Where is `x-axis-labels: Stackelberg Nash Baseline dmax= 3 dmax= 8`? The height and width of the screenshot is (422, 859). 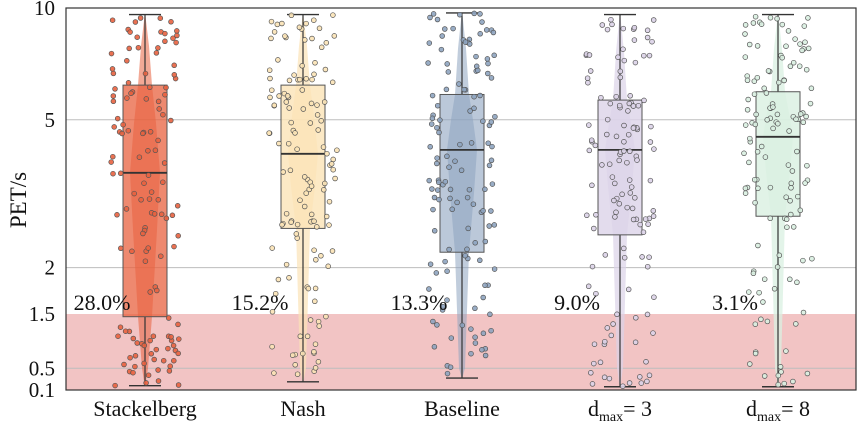 x-axis-labels: Stackelberg Nash Baseline dmax= 3 dmax= 8 is located at coordinates (451, 409).